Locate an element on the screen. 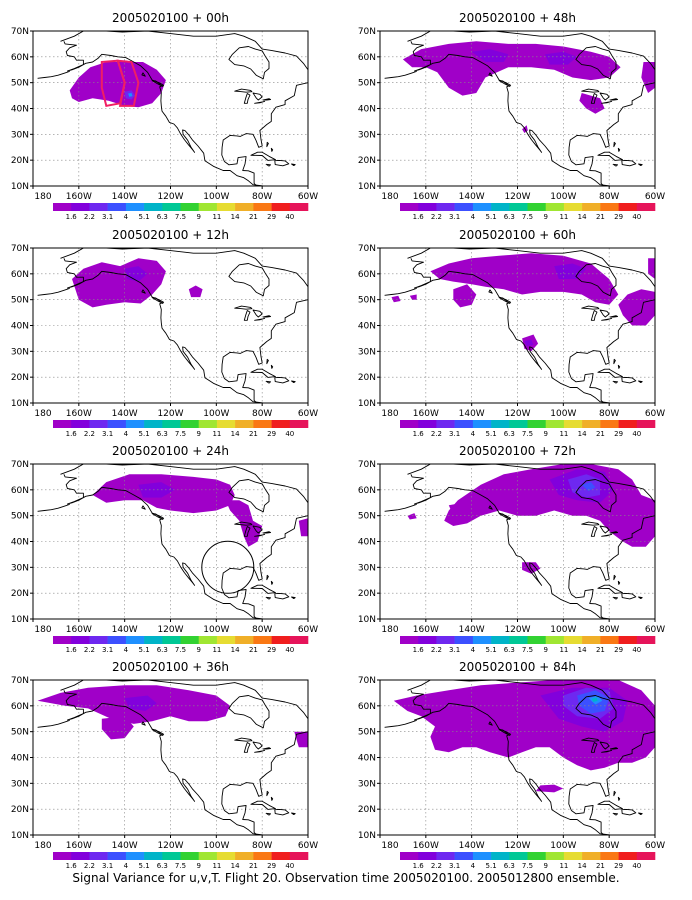 Image resolution: width=692 pixels, height=900 pixels. y-tick-label: 10N is located at coordinates (20, 187).